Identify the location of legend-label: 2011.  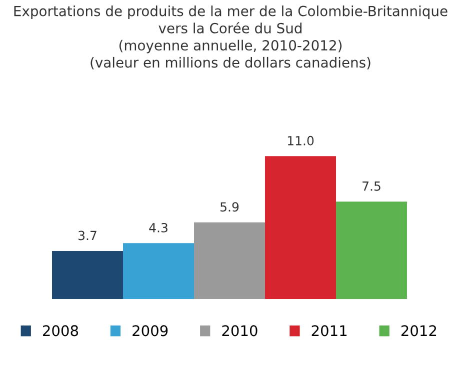
(329, 330).